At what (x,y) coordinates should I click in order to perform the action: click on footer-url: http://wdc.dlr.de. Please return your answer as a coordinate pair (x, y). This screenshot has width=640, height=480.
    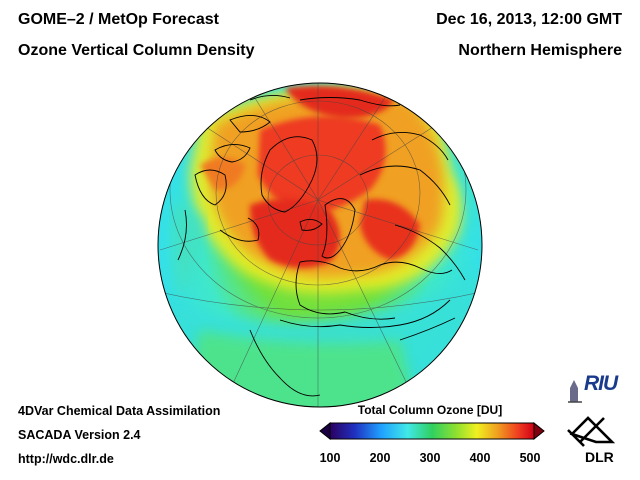
    Looking at the image, I should click on (66, 459).